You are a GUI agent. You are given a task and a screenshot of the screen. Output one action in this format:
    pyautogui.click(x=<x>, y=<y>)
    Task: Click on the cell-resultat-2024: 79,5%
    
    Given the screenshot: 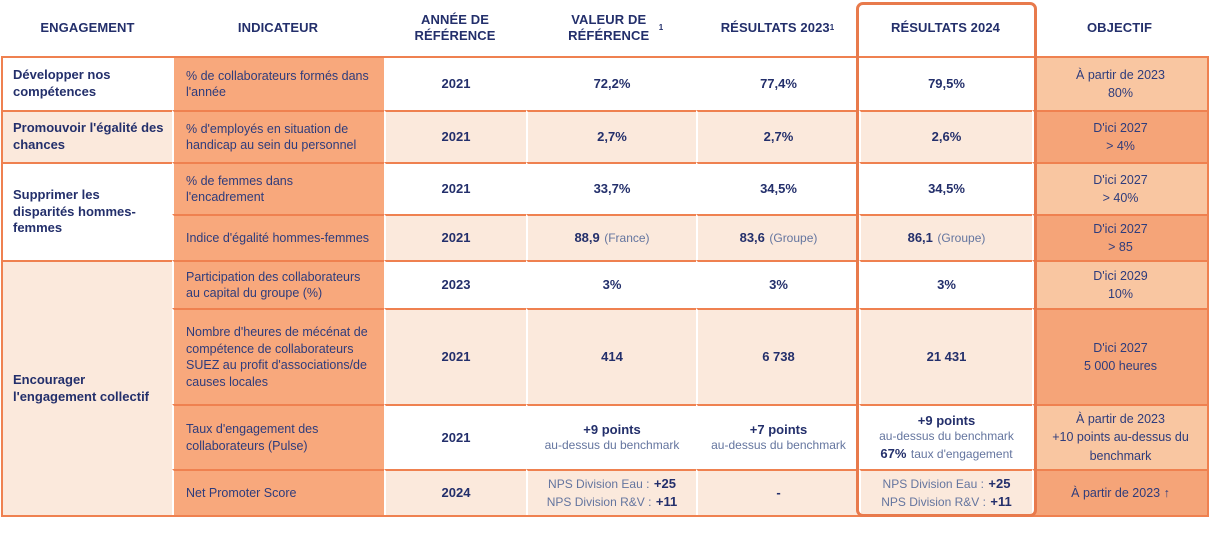 What is the action you would take?
    pyautogui.click(x=945, y=84)
    